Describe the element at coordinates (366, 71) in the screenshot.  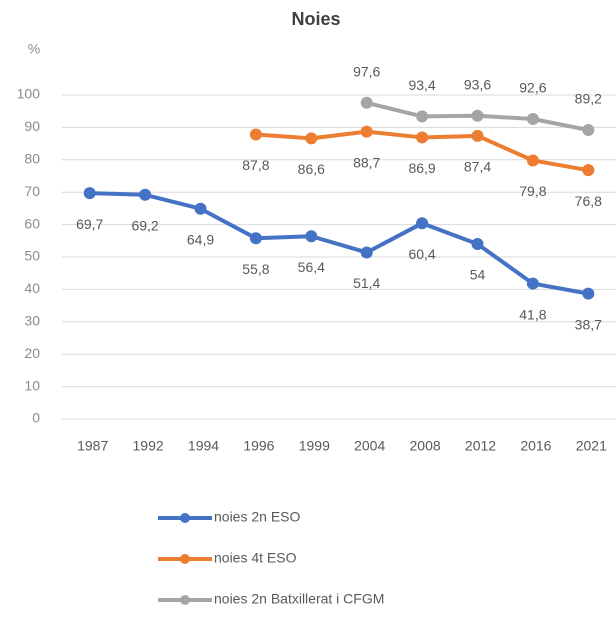
I see `data-label: 97,6` at that location.